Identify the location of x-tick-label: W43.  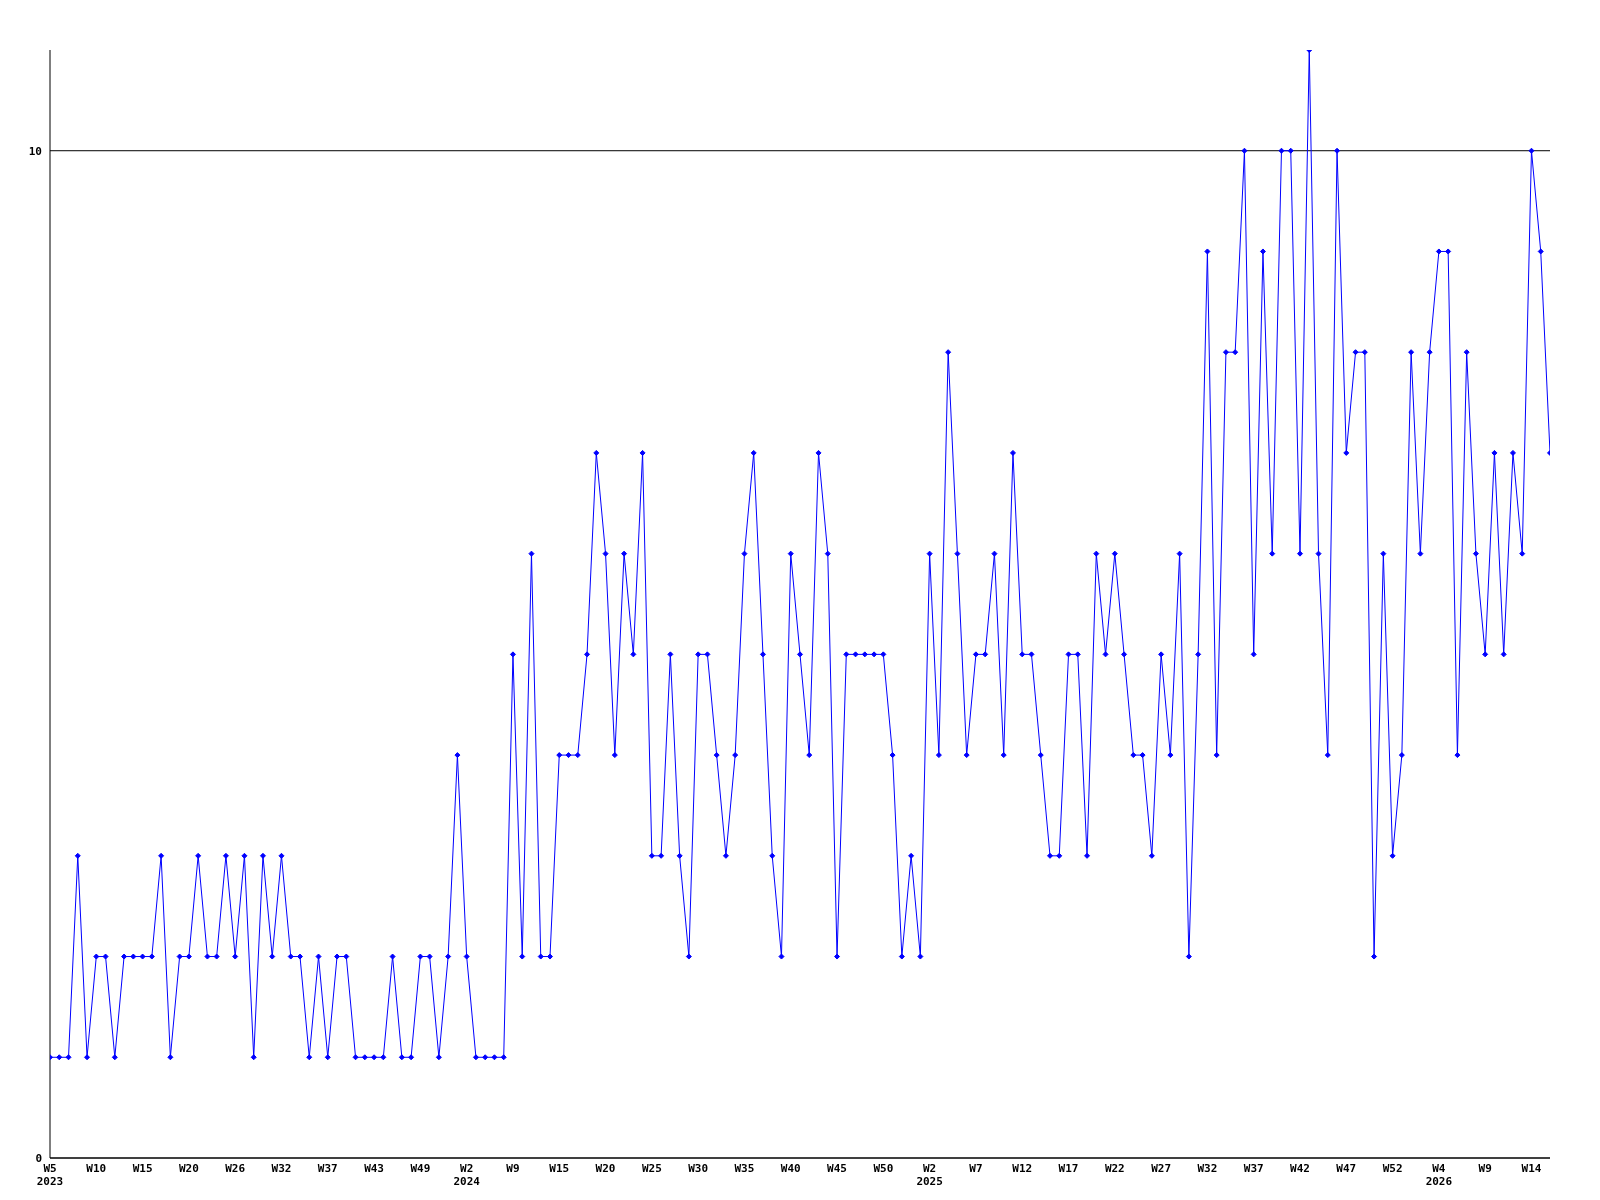
(374, 1168).